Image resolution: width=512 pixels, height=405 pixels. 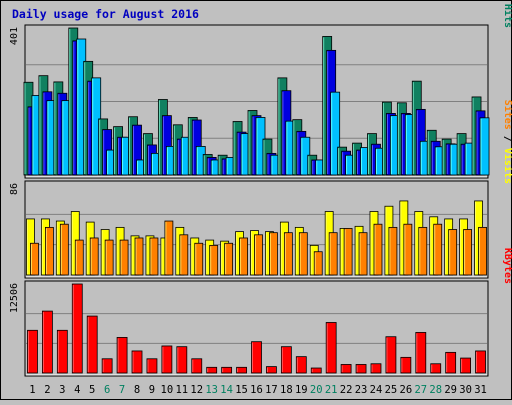 What do you see at coordinates (241, 390) in the screenshot?
I see `day-label: 15` at bounding box center [241, 390].